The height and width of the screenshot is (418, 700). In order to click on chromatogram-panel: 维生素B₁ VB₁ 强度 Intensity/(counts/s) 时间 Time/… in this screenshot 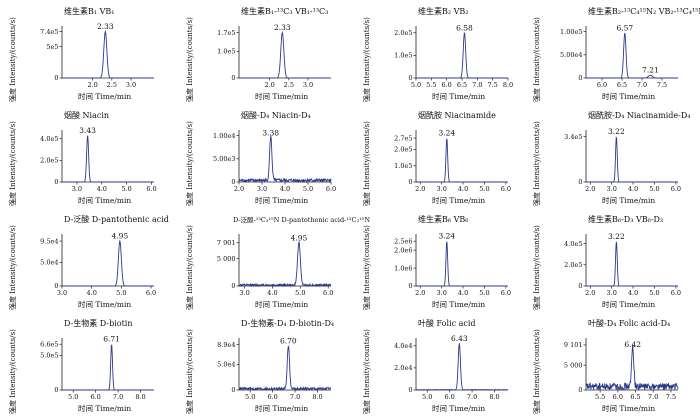, I will do `click(94, 54)`.